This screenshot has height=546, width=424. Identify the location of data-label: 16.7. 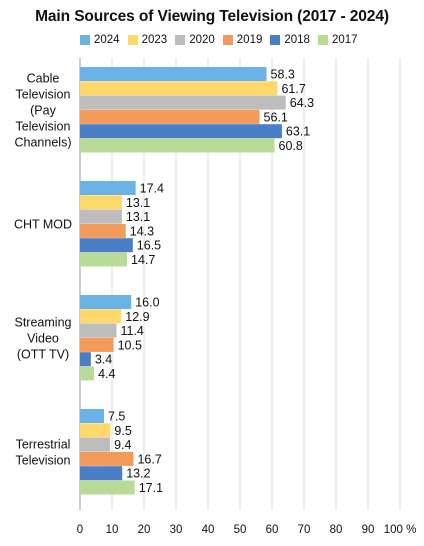
(149, 459).